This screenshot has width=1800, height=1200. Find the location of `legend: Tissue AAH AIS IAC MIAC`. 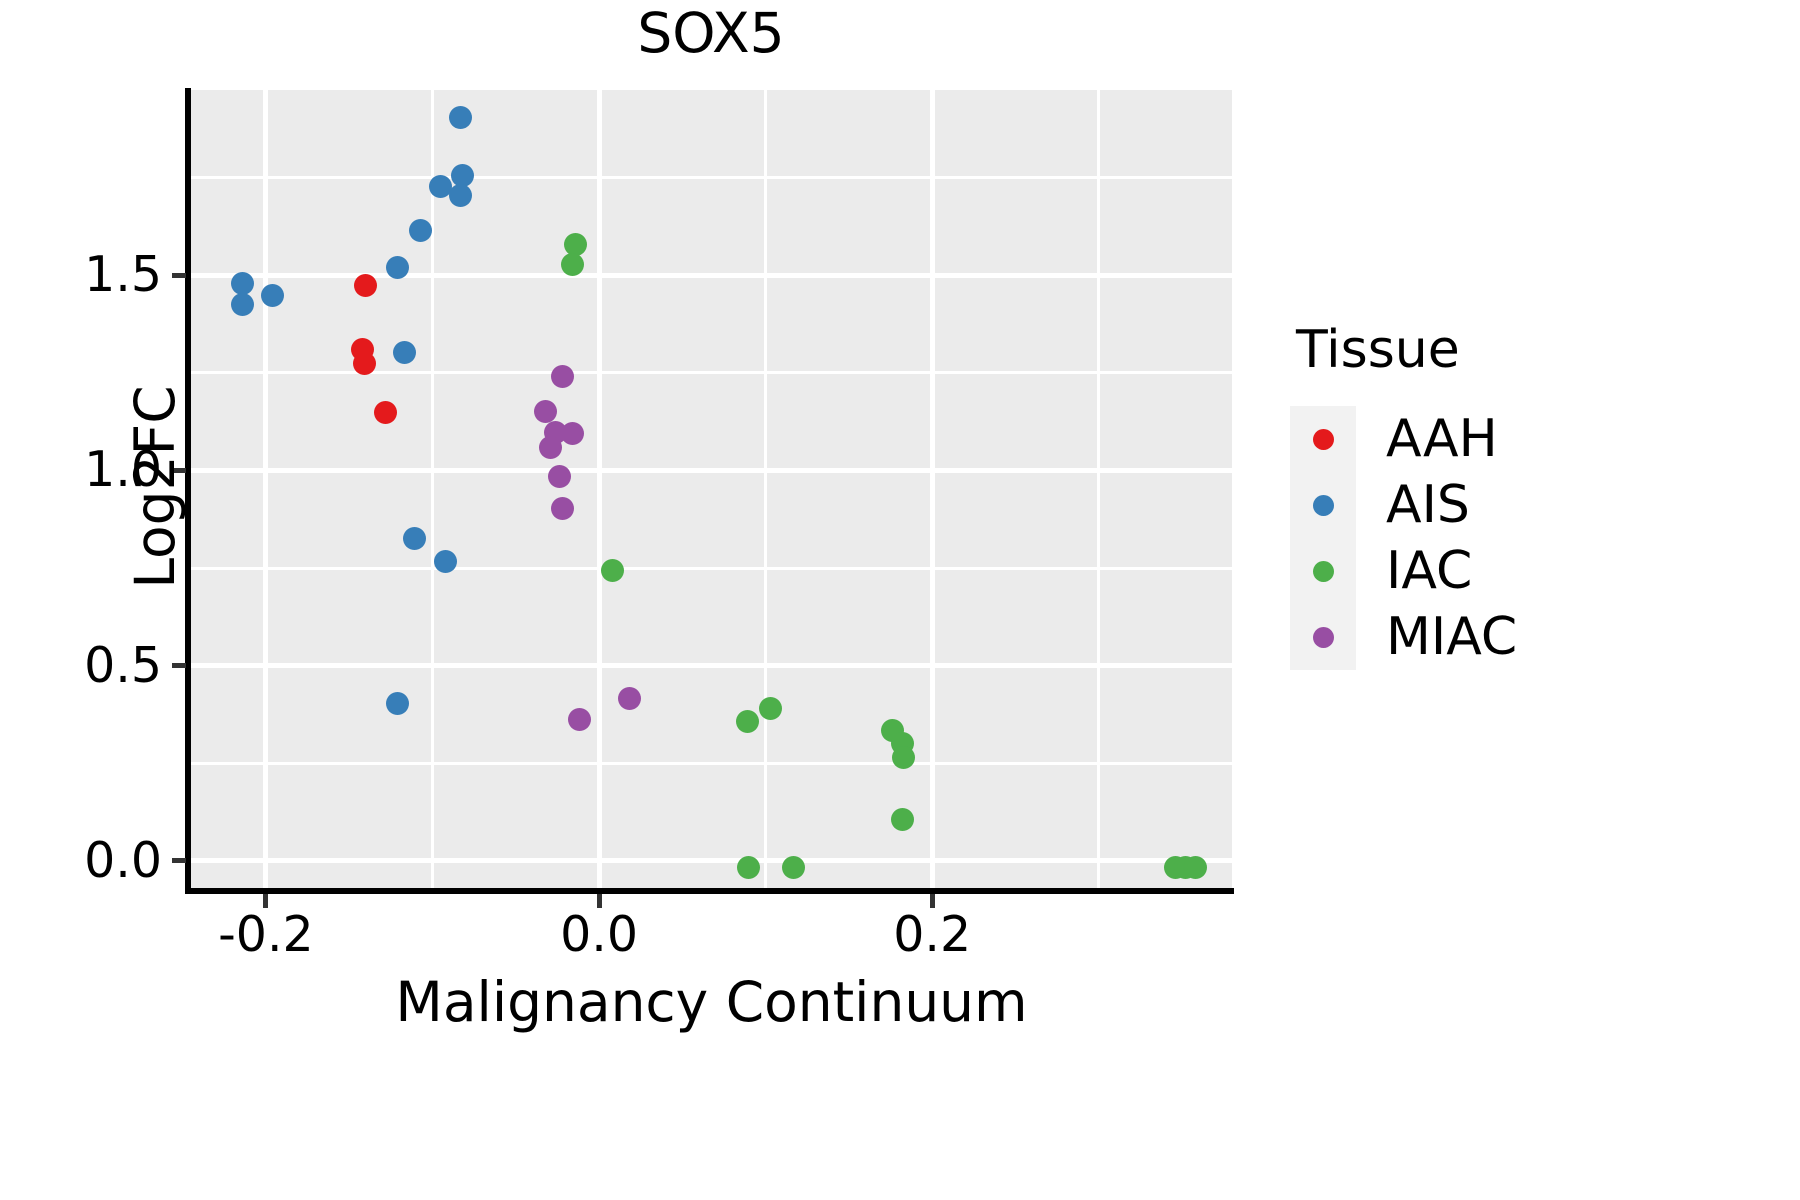

legend: Tissue AAH AIS IAC MIAC is located at coordinates (1500, 495).